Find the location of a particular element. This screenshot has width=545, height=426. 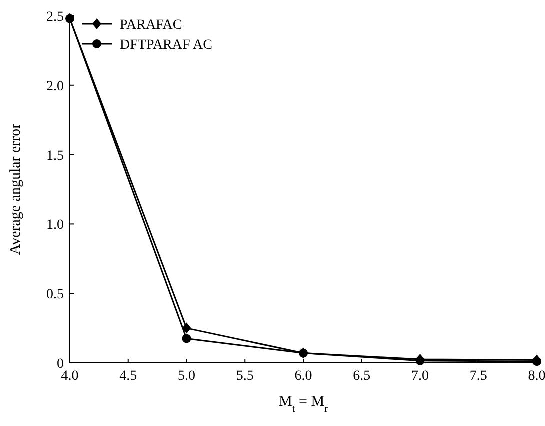

x-tick-label: 5.5 is located at coordinates (245, 376).